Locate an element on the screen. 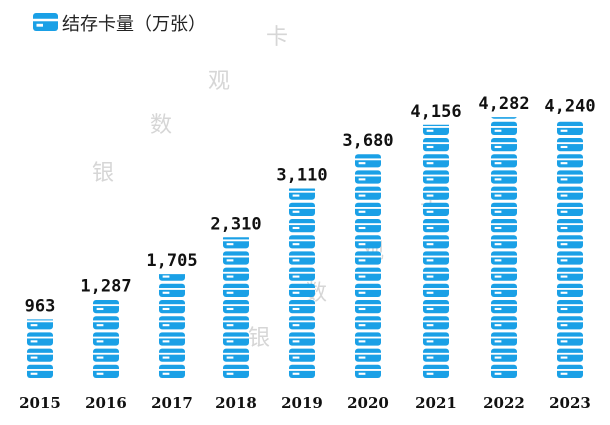 The height and width of the screenshot is (425, 610). watermark-text-1: 银 数 观 卡 is located at coordinates (190, 105).